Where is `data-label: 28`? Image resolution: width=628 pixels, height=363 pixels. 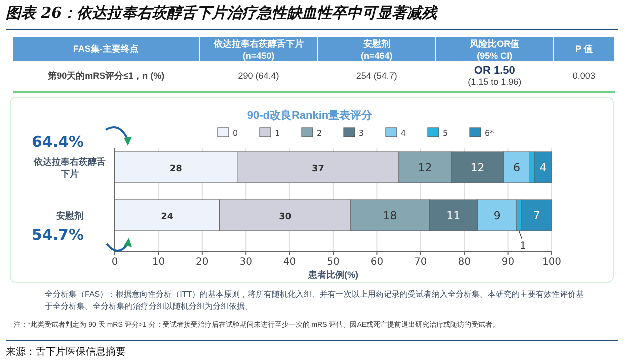
data-label: 28 is located at coordinates (176, 169).